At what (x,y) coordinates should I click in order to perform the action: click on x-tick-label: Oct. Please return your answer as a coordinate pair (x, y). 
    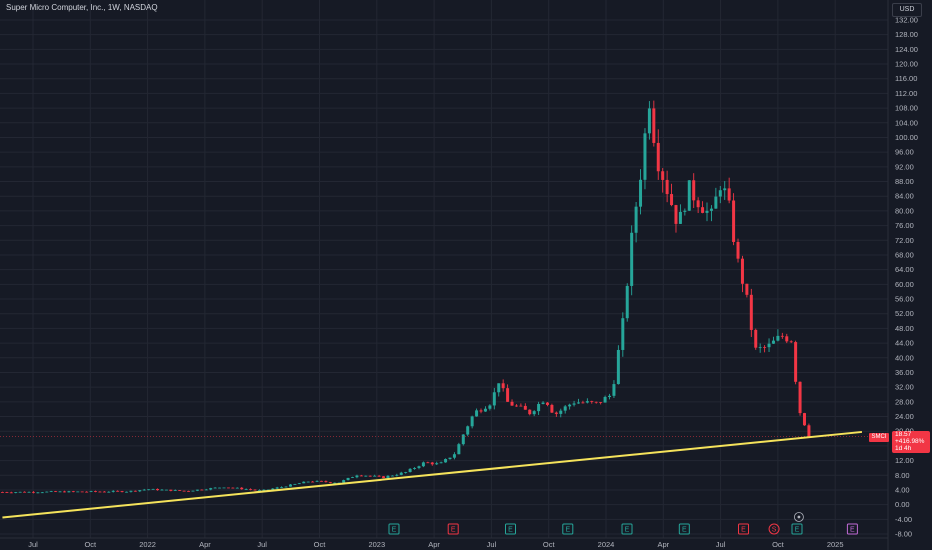
    Looking at the image, I should click on (778, 544).